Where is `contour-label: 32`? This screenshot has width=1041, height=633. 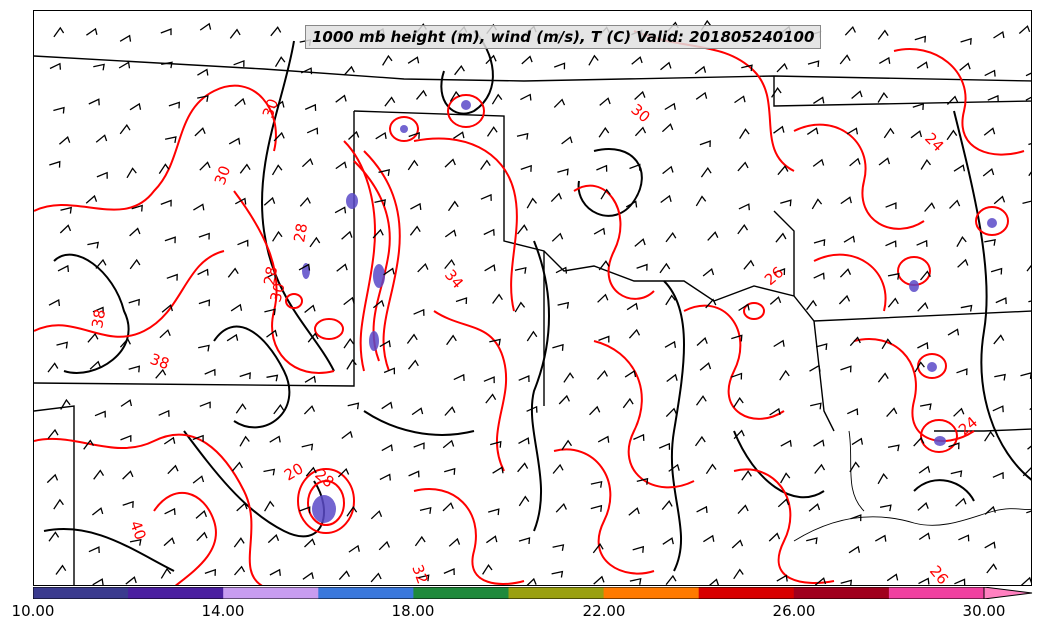
contour-label: 32 is located at coordinates (419, 574).